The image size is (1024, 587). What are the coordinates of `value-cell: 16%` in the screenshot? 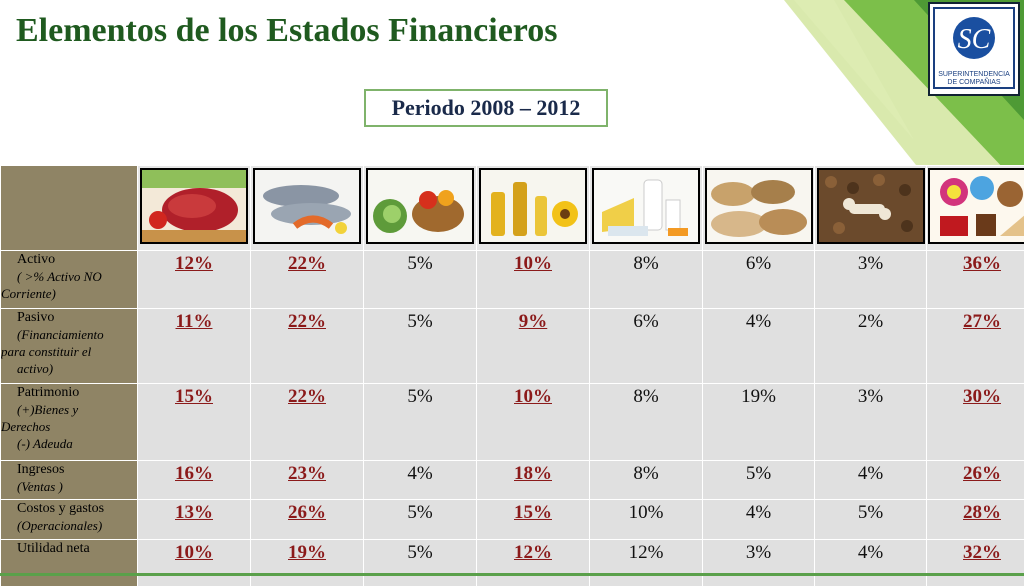 It's located at (194, 480).